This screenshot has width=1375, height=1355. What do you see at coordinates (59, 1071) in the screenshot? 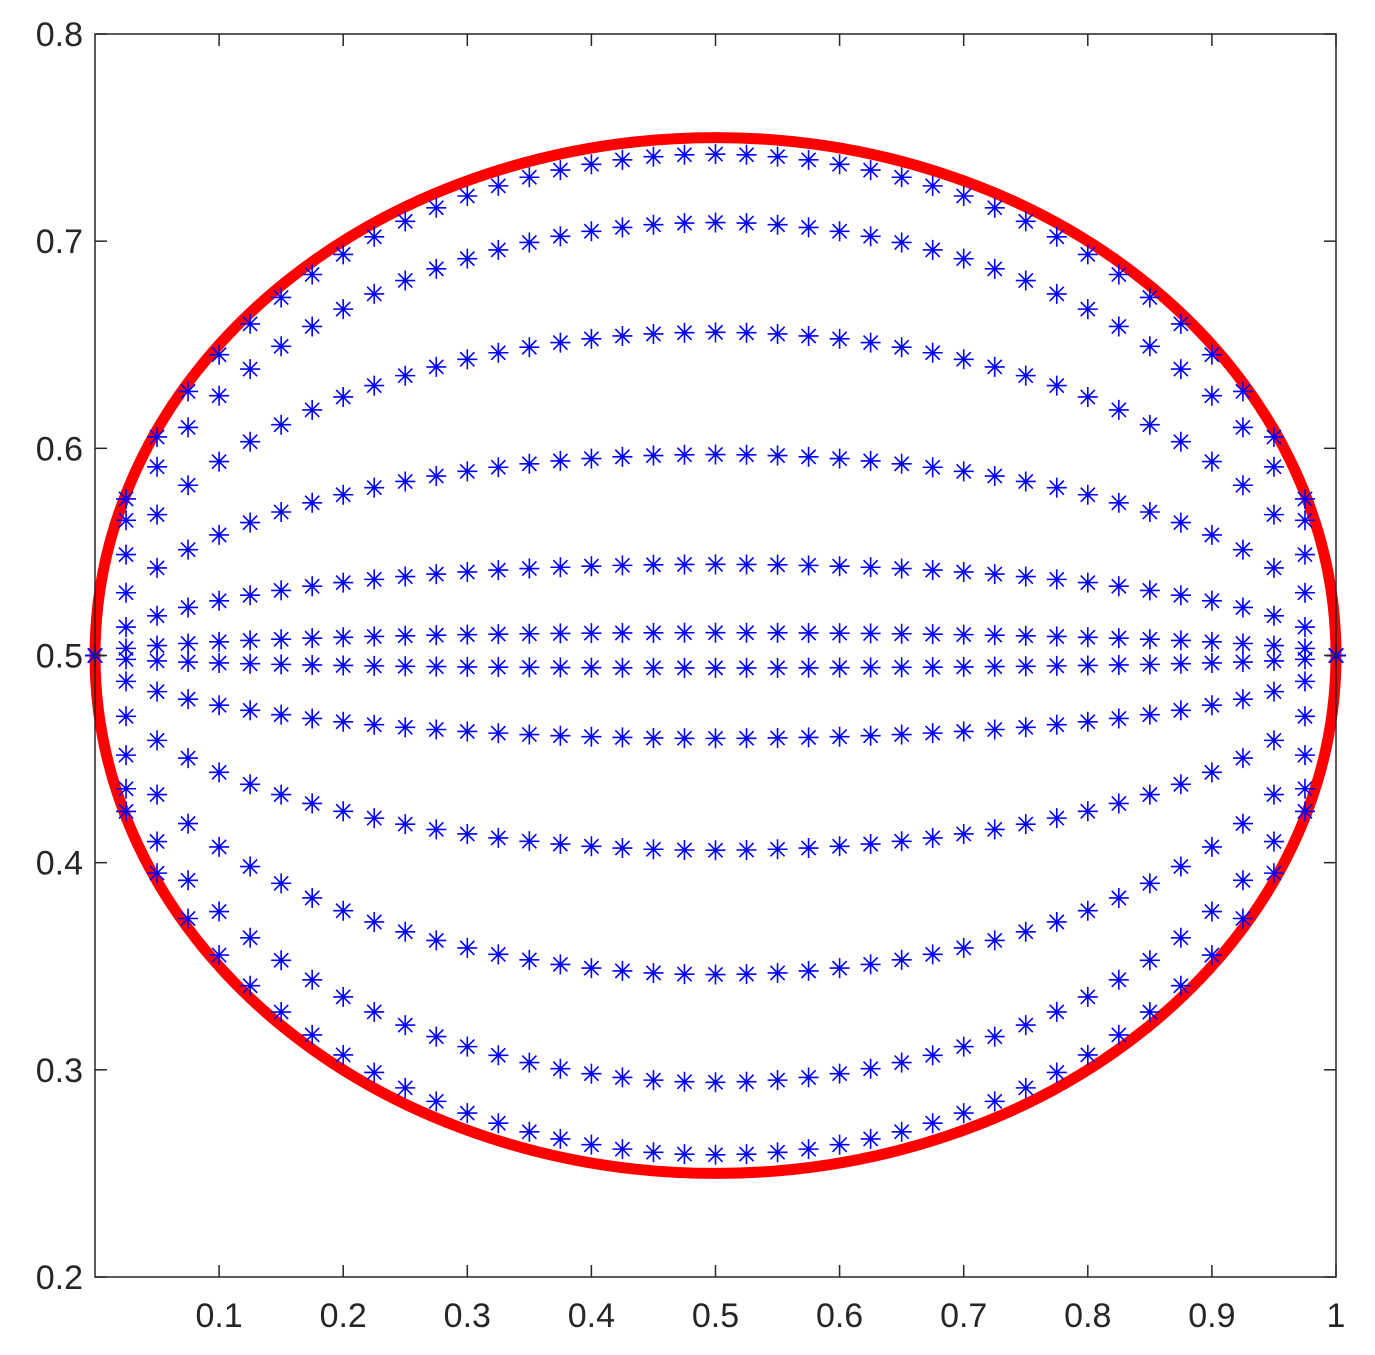
I see `y-tick-label: 0.3` at bounding box center [59, 1071].